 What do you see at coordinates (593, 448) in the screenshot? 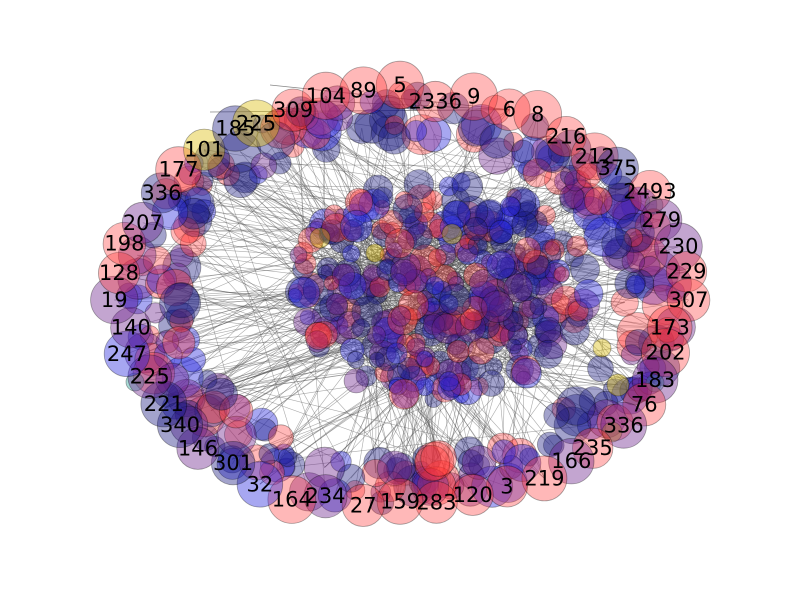
I see `node-label: 235` at bounding box center [593, 448].